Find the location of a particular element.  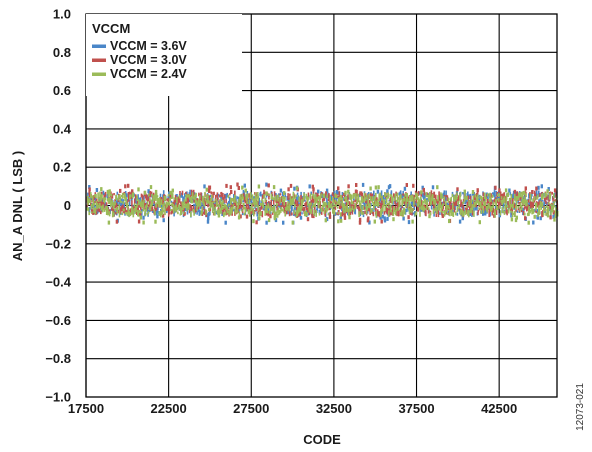

legend-background is located at coordinates (164, 55).